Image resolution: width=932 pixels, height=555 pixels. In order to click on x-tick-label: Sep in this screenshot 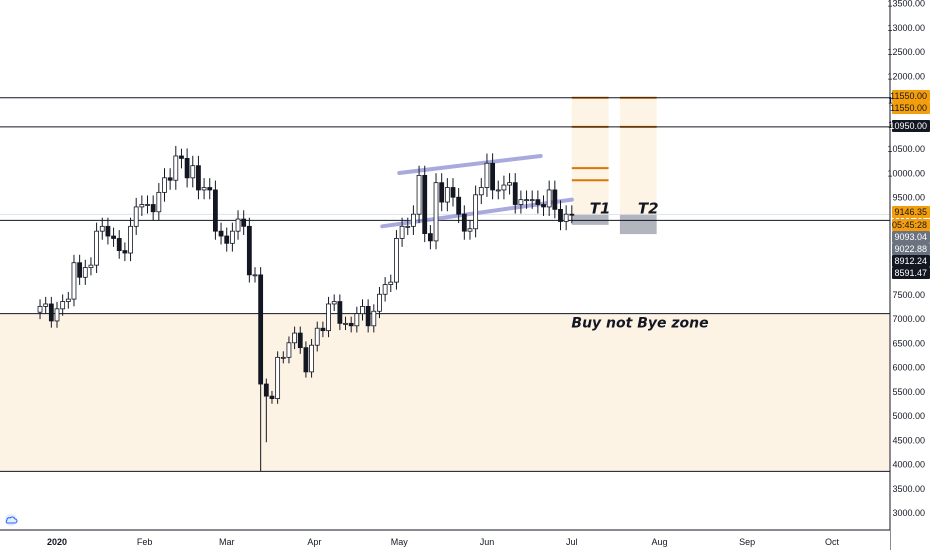, I will do `click(747, 542)`.